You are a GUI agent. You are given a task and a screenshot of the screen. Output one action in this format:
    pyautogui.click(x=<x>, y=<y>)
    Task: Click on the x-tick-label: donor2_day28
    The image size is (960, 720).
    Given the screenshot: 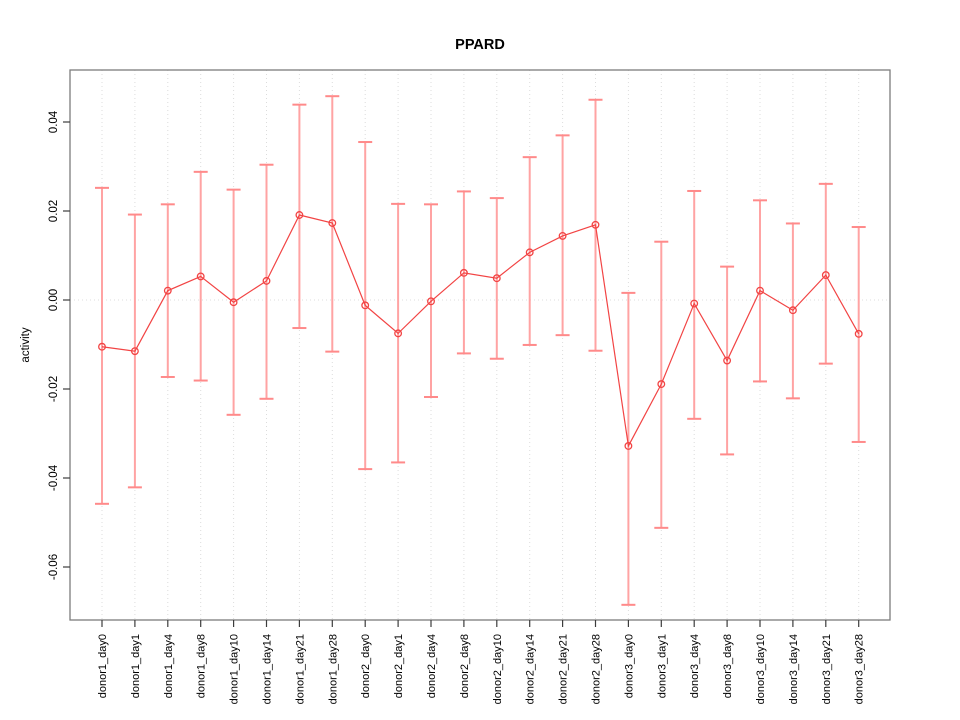 What is the action you would take?
    pyautogui.click(x=597, y=669)
    